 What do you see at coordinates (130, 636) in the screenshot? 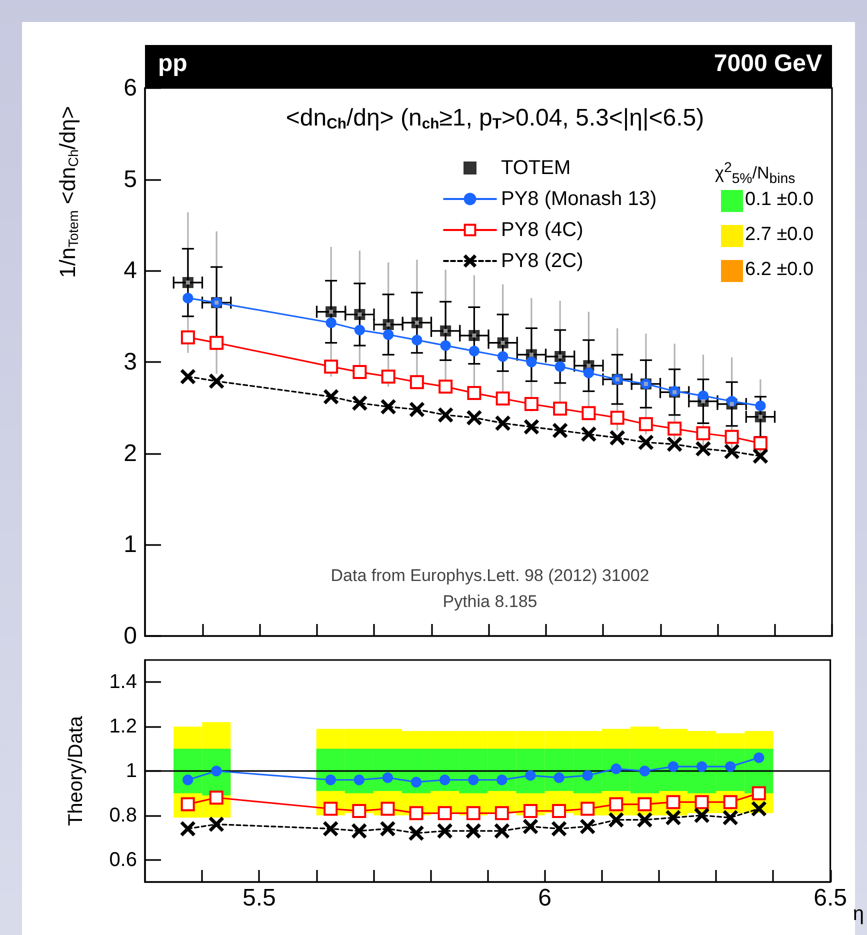
I see `y-tick-label: 0` at bounding box center [130, 636].